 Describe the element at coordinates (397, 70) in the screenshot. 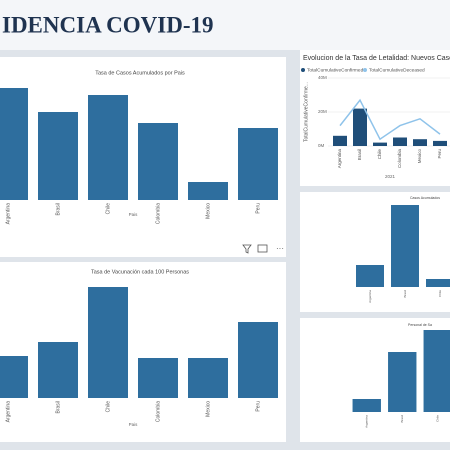

I see `legend-label: TotalCumulativeDeceased` at that location.